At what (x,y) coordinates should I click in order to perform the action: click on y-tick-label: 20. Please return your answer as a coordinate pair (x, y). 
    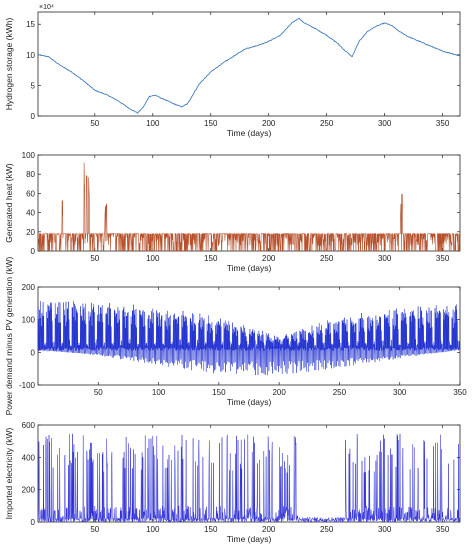
    Looking at the image, I should click on (30, 232).